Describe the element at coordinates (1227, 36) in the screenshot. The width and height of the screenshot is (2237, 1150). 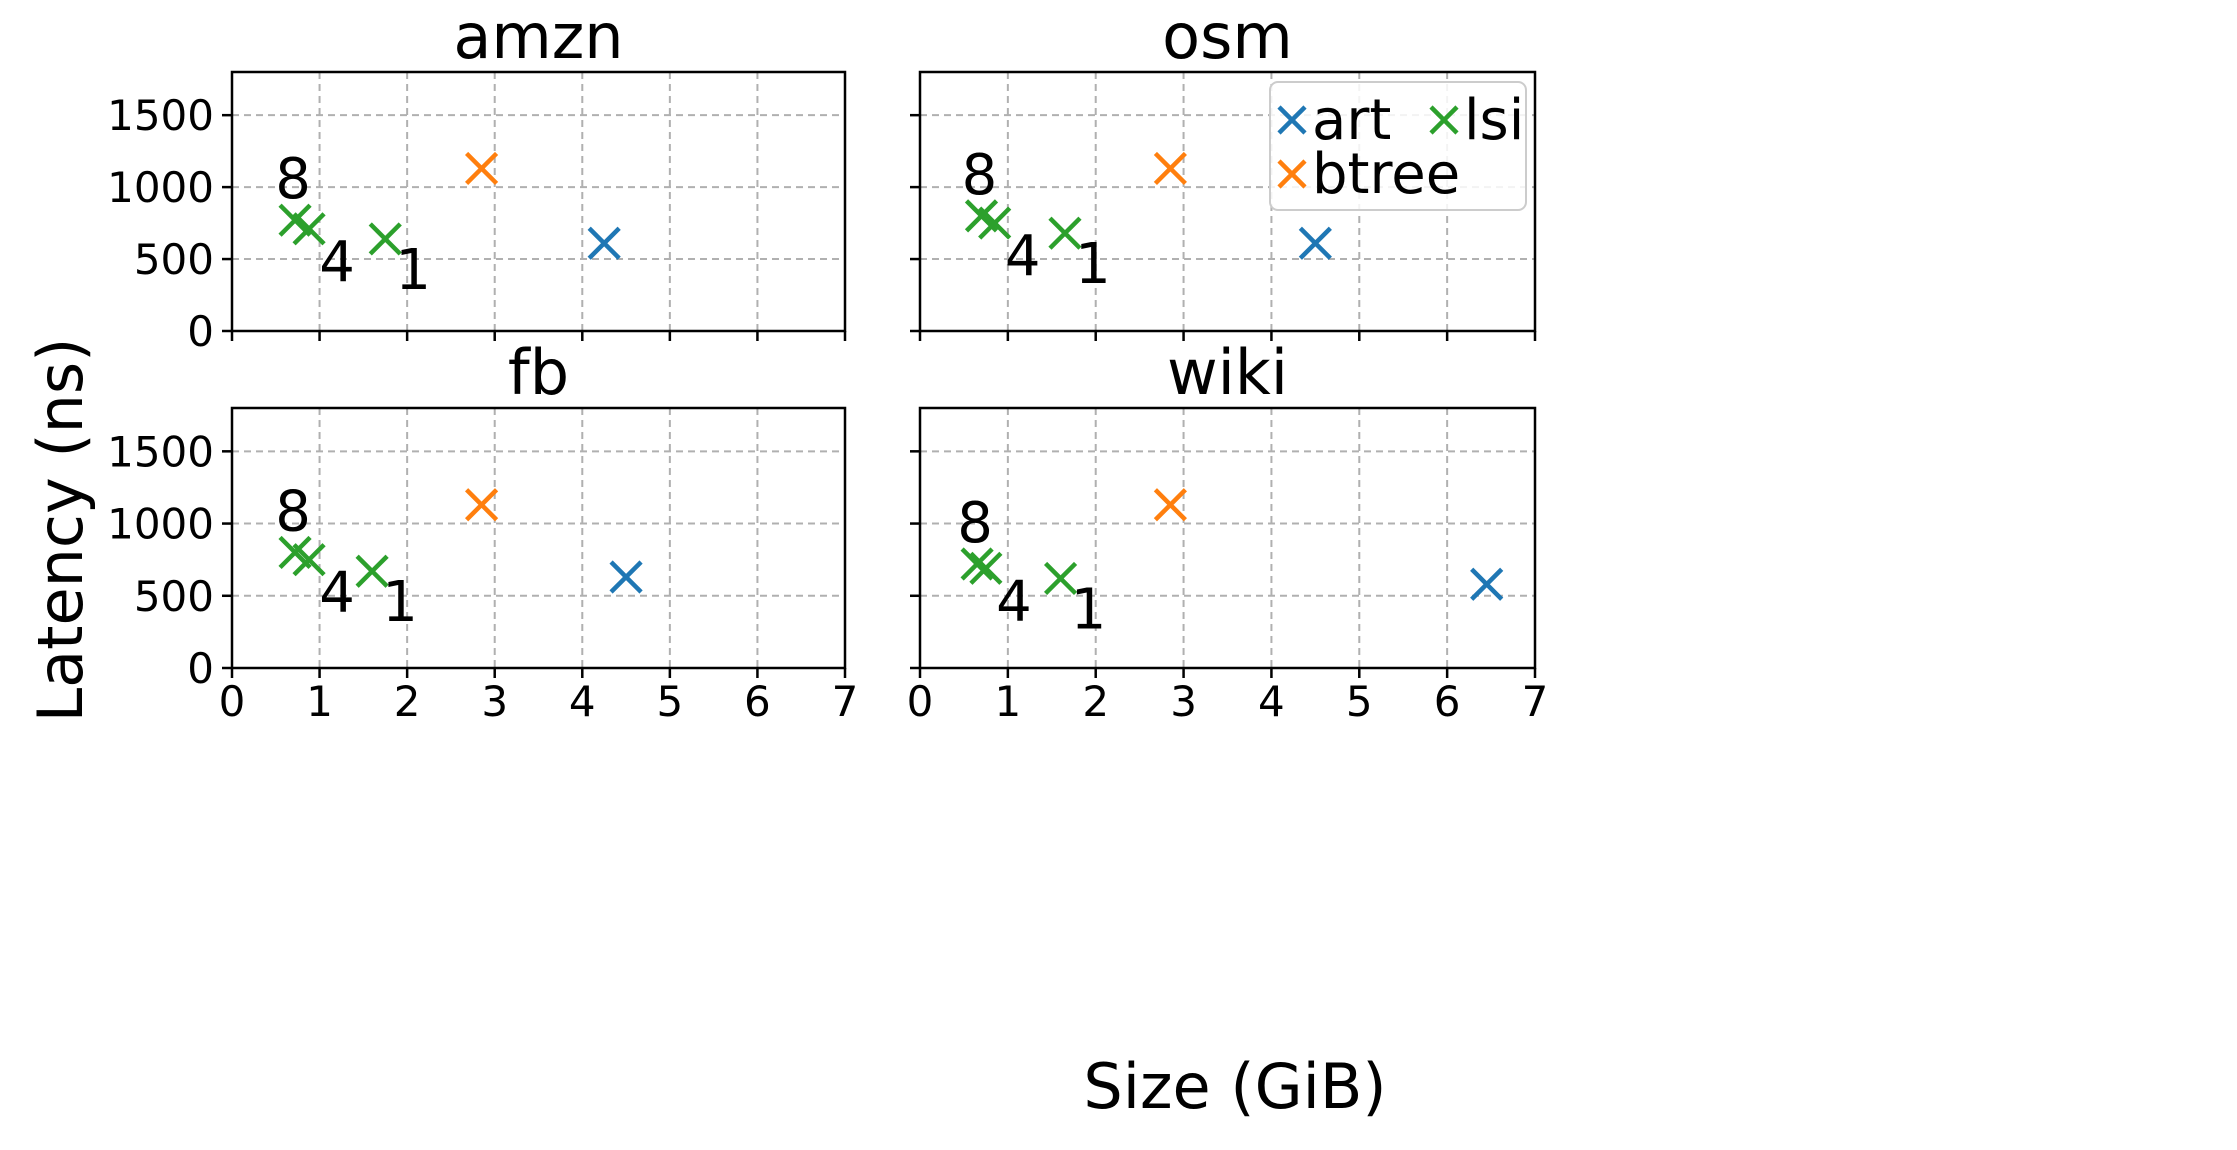
I see `panel-title: osm` at that location.